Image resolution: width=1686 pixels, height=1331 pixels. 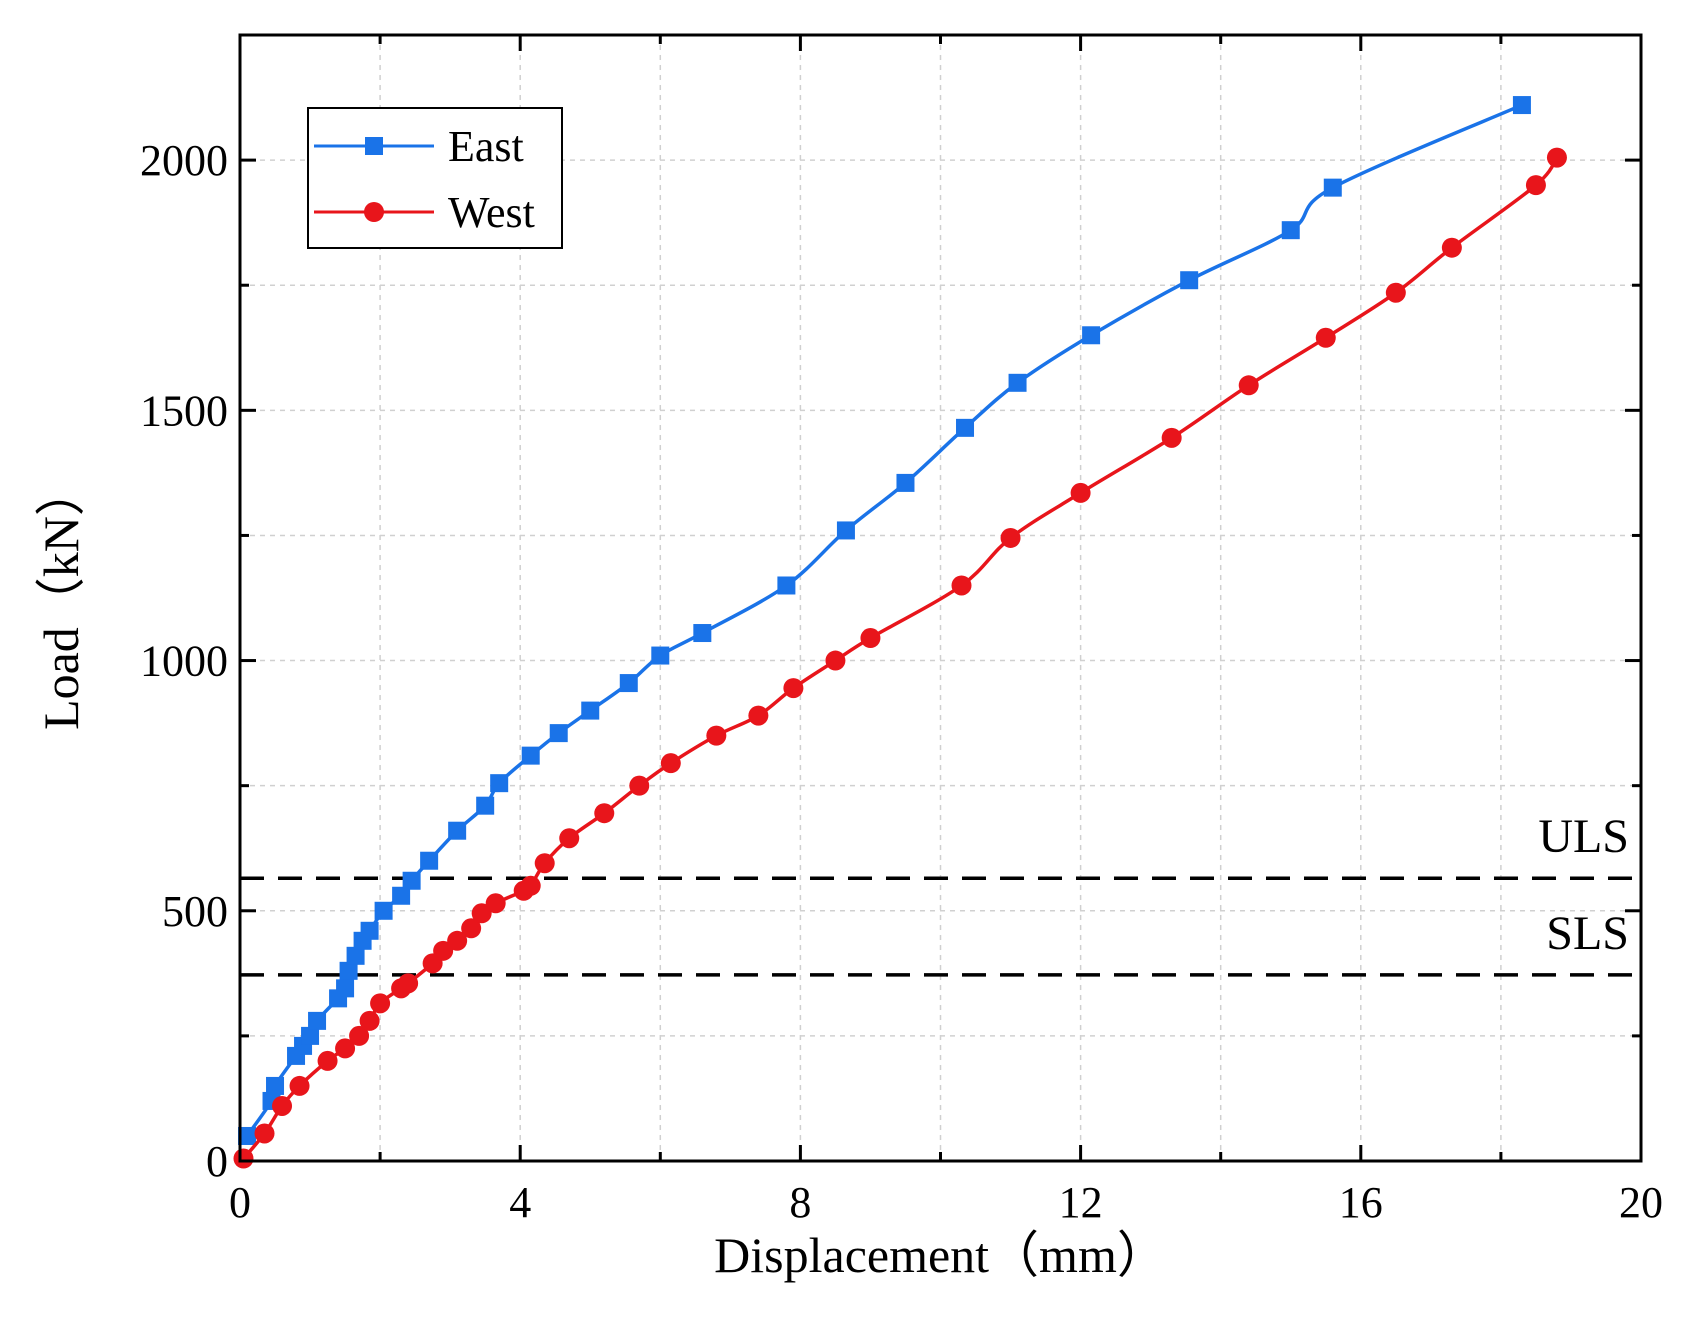 What do you see at coordinates (940, 1255) in the screenshot?
I see `x-axis-title: Displacement（mm）` at bounding box center [940, 1255].